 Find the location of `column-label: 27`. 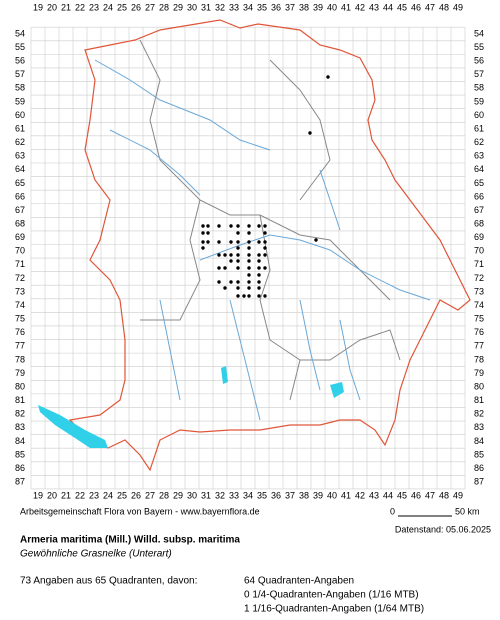

column-label: 27 is located at coordinates (150, 7).